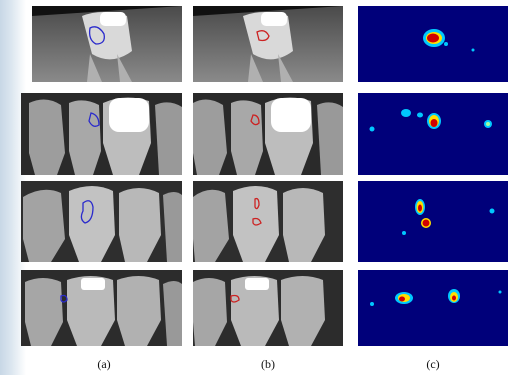  Describe the element at coordinates (268, 364) in the screenshot. I see `column-label-b: (b)` at that location.